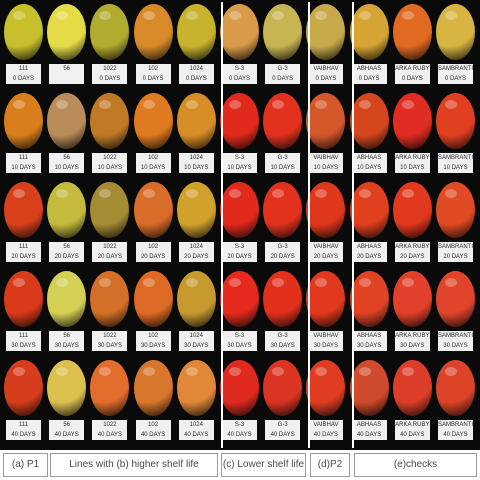  Describe the element at coordinates (239, 224) in the screenshot. I see `fruit-cell: S-3 20 DAYS` at that location.